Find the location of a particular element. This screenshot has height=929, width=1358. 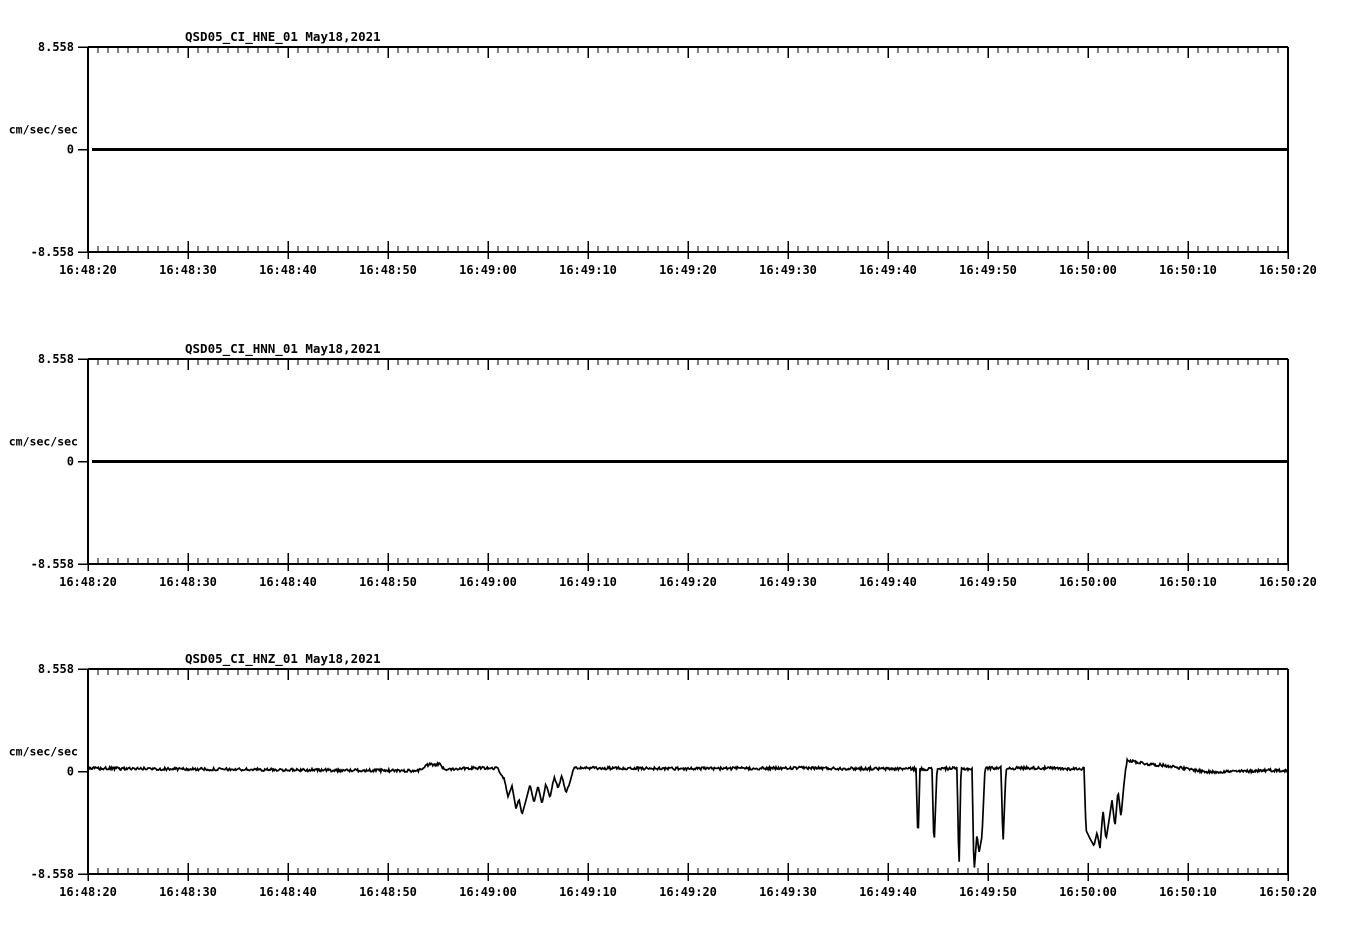

waveform-trace is located at coordinates (688, 812).